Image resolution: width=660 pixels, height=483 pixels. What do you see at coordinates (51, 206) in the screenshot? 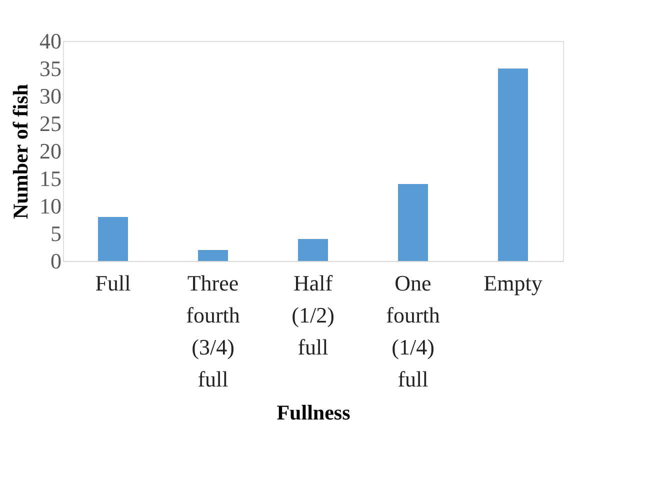
I see `y-tick-label: 10` at bounding box center [51, 206].